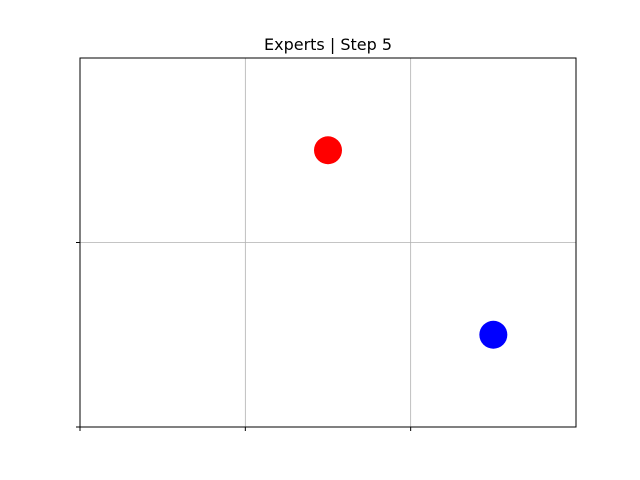 This screenshot has height=480, width=640. I want to click on data-points, so click(411, 242).